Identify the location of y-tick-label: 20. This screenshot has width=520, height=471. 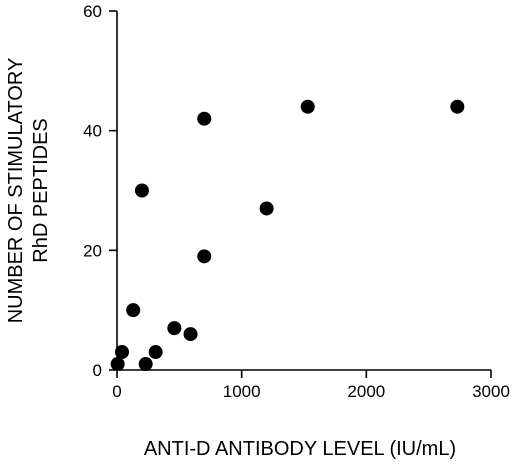
(92, 250).